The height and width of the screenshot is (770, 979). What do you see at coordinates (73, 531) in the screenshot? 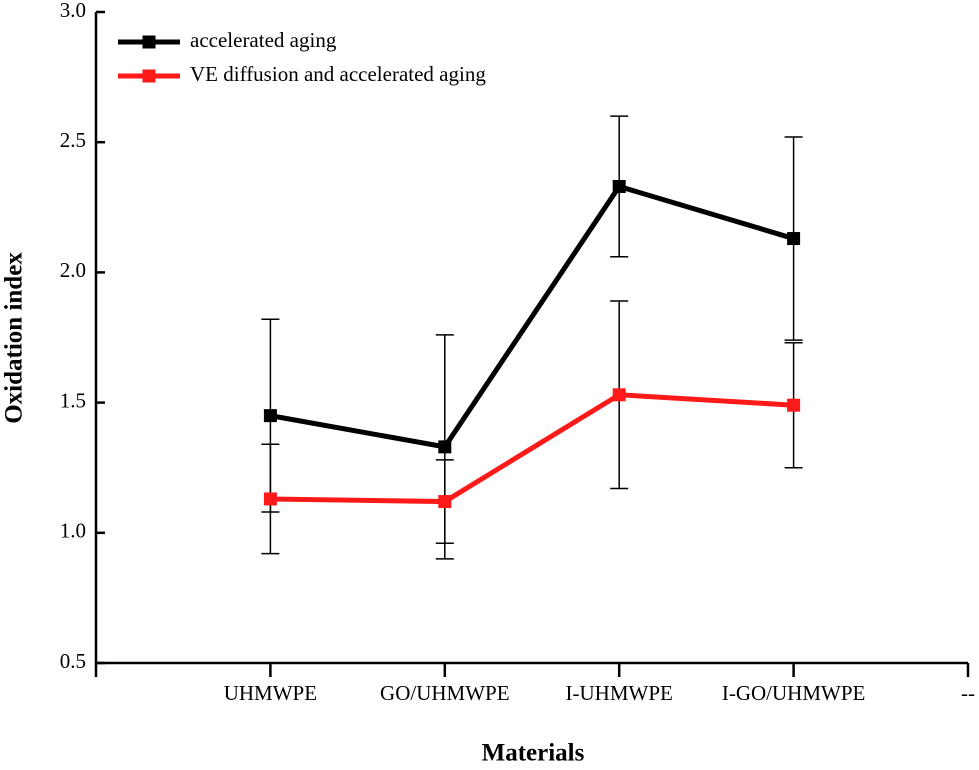
I see `y-tick-label: 1.0` at bounding box center [73, 531].